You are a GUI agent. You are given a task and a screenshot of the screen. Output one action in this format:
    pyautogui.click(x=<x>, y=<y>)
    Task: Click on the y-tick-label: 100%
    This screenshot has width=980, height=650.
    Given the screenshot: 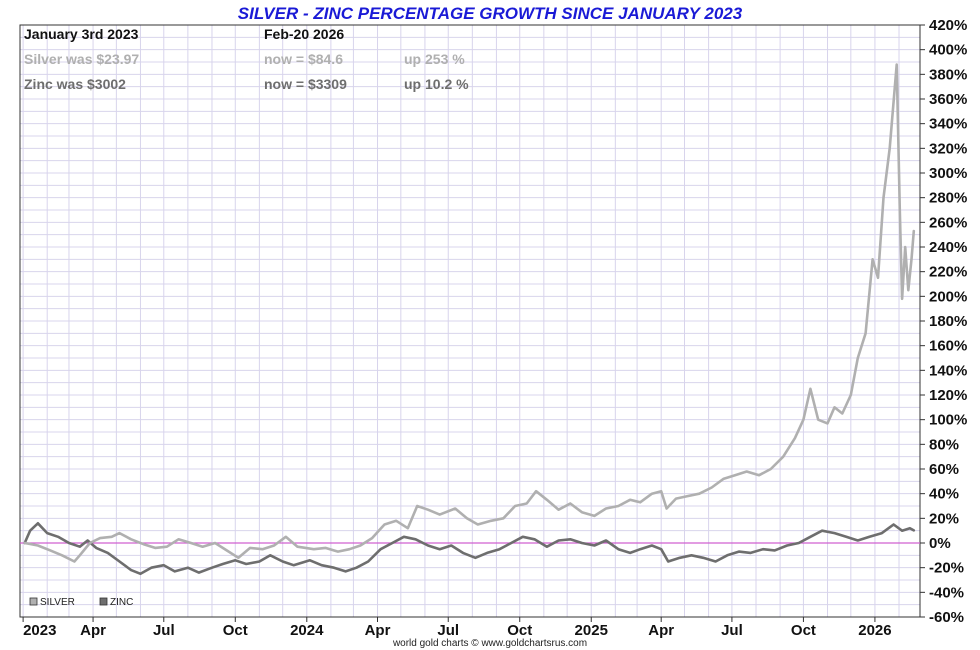 What is the action you would take?
    pyautogui.click(x=948, y=420)
    